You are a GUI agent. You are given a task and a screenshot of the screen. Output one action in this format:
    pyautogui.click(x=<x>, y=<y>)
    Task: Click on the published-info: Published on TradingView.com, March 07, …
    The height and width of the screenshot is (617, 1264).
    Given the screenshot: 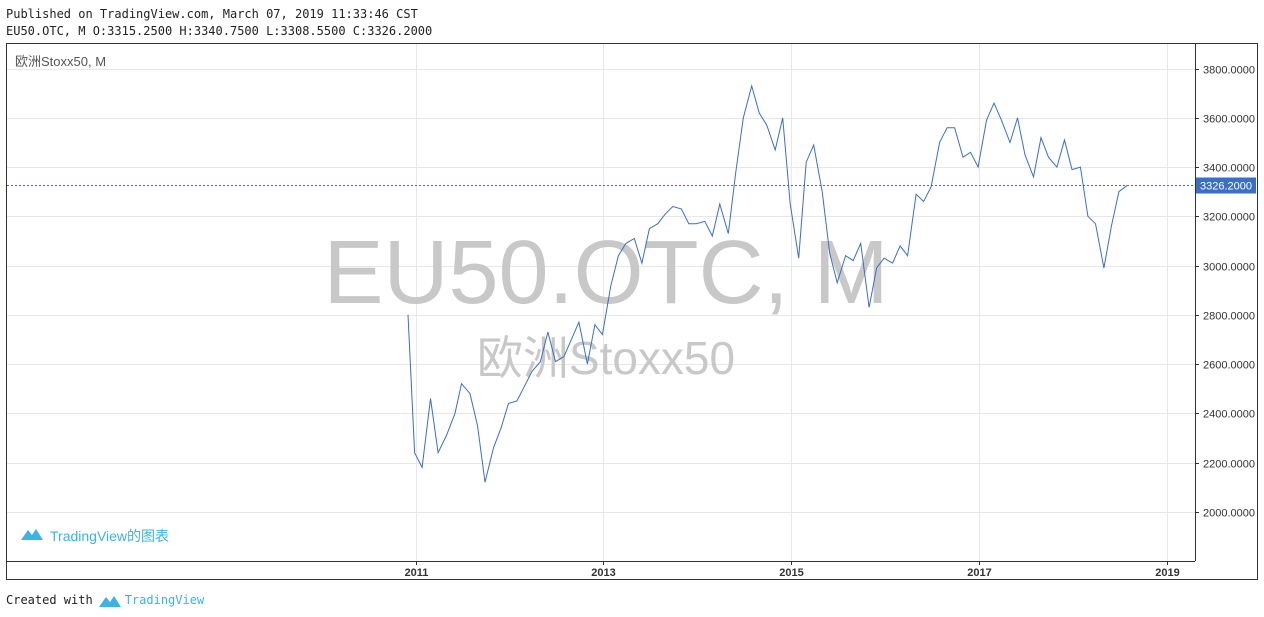 What is the action you would take?
    pyautogui.click(x=212, y=14)
    